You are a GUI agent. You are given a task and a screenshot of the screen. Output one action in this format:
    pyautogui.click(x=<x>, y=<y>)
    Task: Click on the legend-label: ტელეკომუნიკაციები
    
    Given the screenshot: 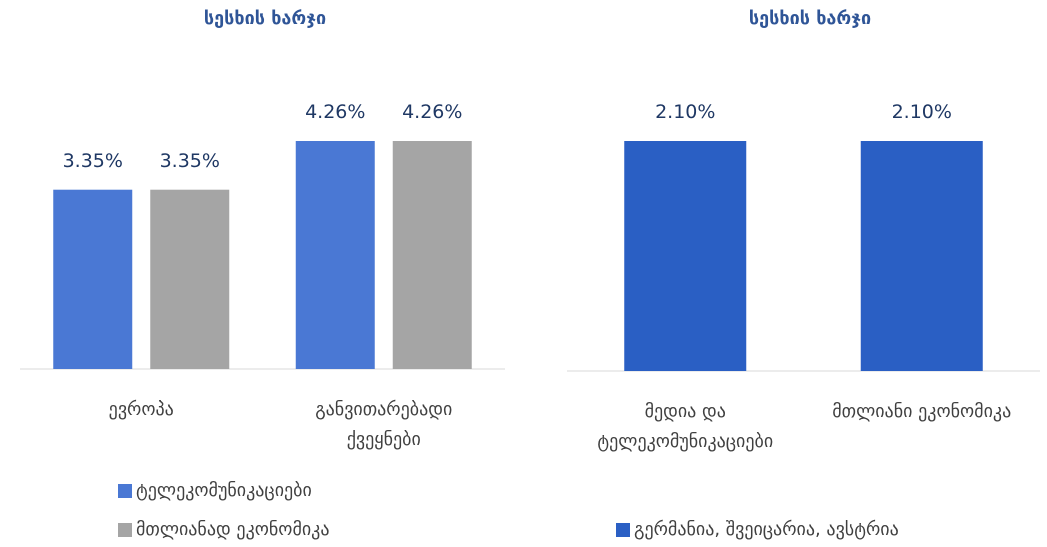 What is the action you would take?
    pyautogui.click(x=224, y=490)
    